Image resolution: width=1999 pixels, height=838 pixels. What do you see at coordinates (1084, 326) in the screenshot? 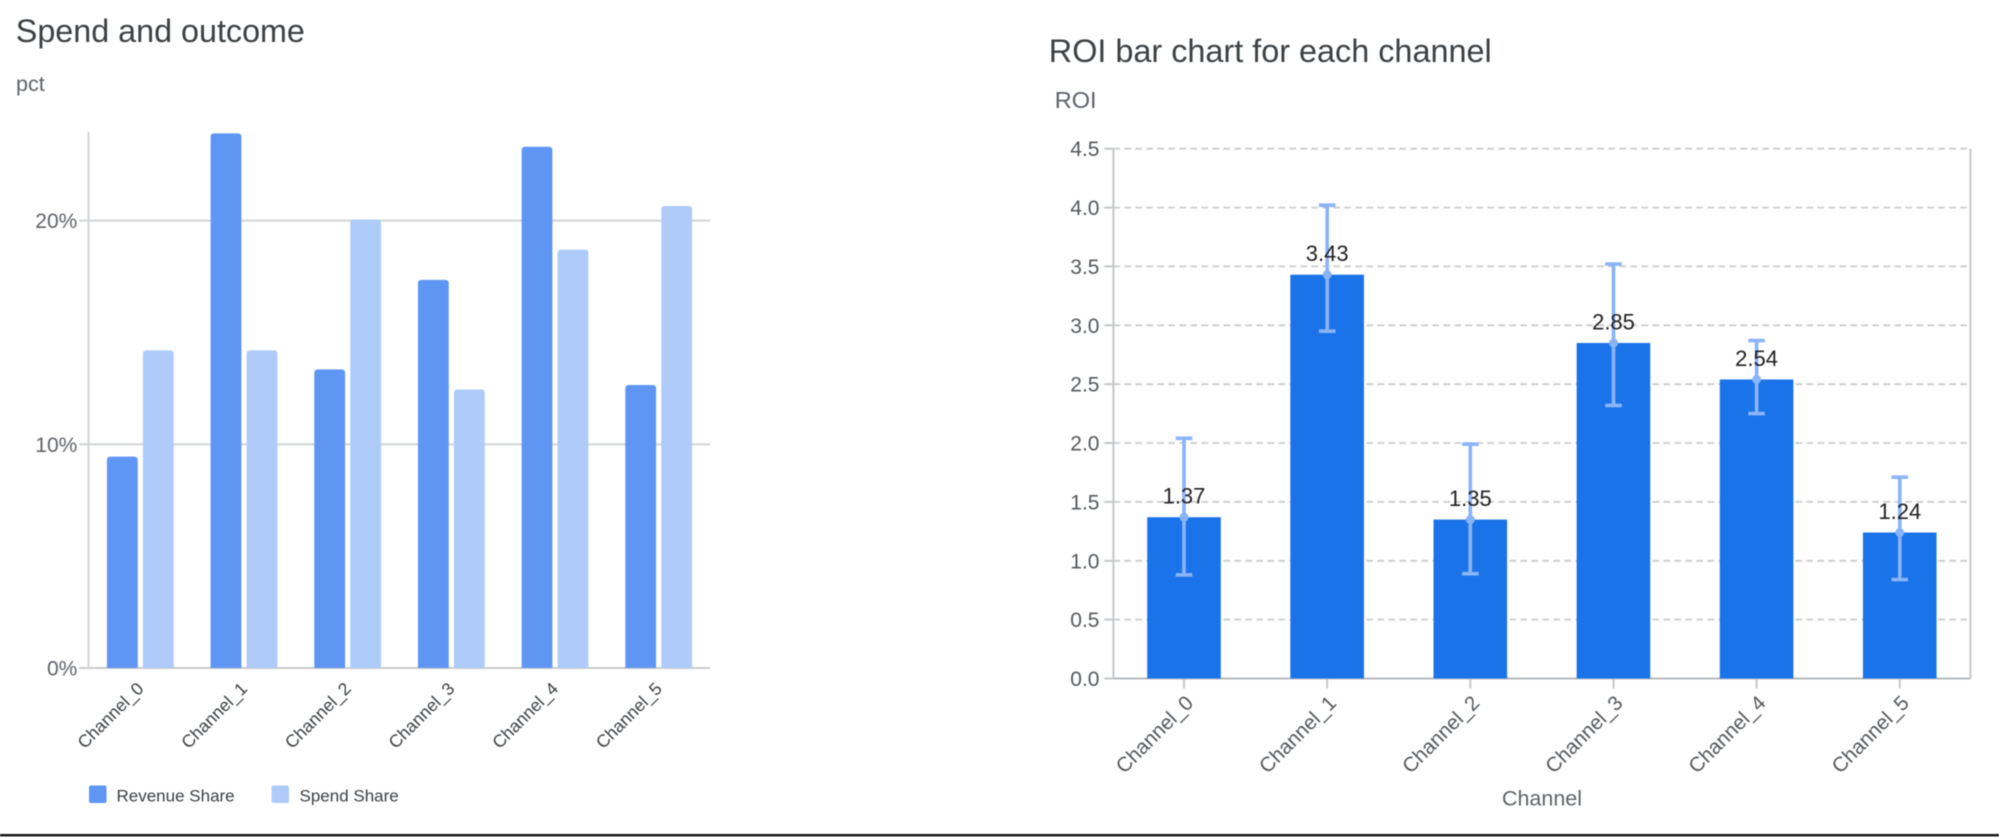
I see `svg-text: 3.0` at bounding box center [1084, 326].